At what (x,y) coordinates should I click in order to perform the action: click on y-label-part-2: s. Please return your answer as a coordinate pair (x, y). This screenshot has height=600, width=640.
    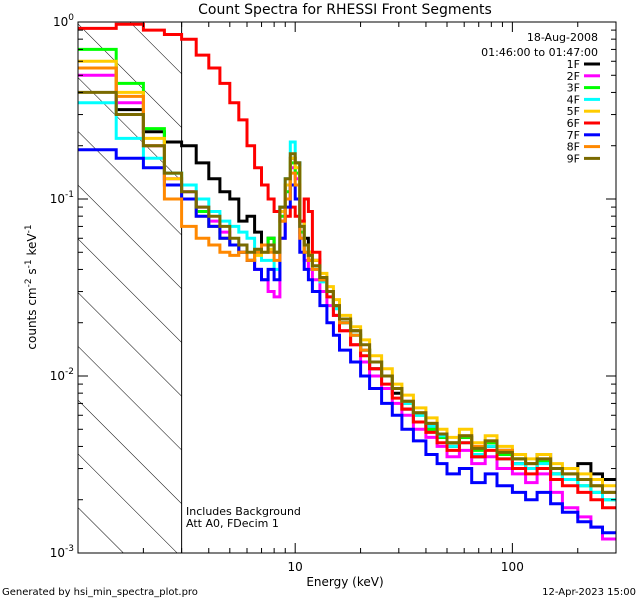
    Looking at the image, I should click on (32, 273).